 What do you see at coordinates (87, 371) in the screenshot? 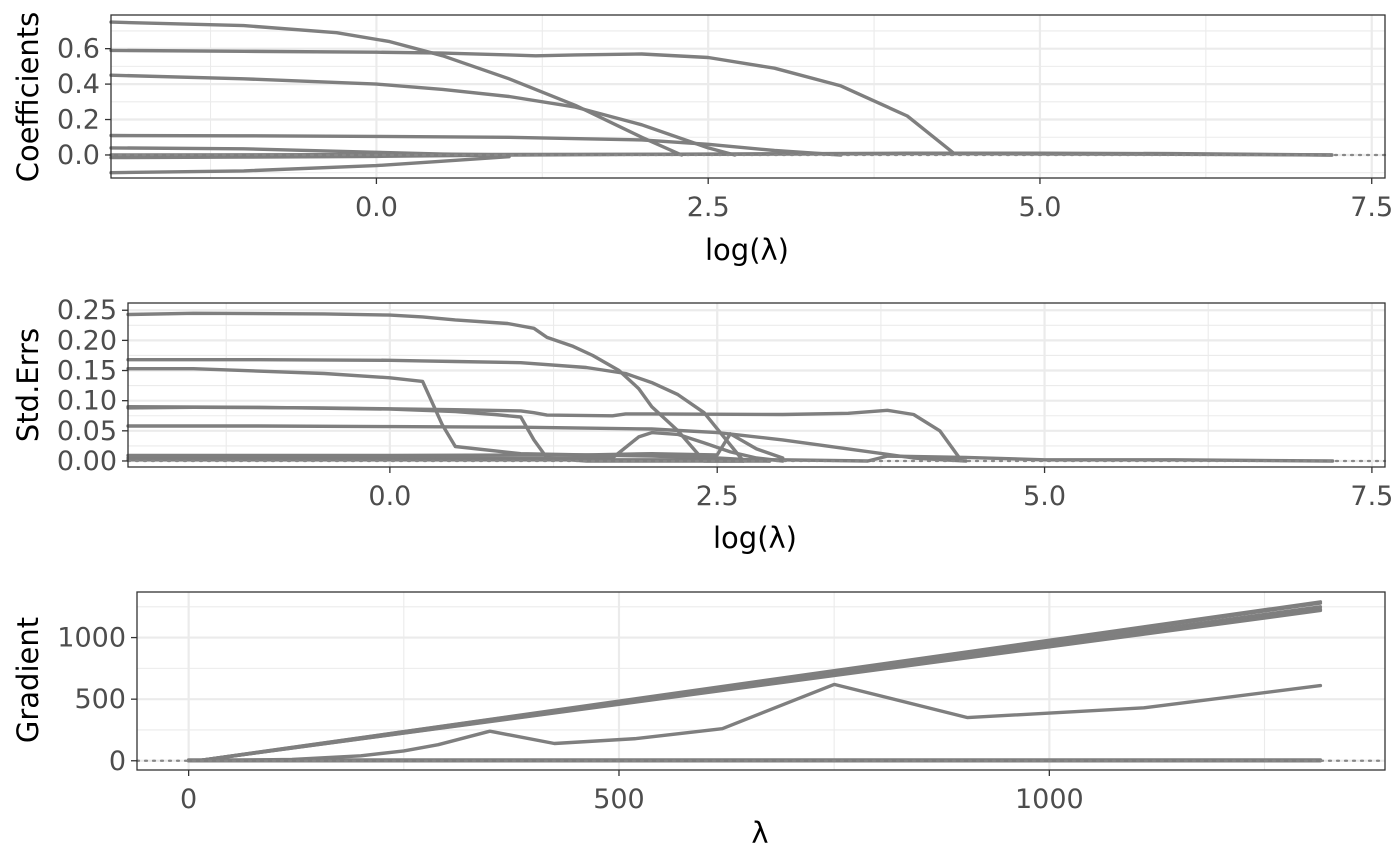
I see `std-errs-y-tick-label: 0.15` at bounding box center [87, 371].